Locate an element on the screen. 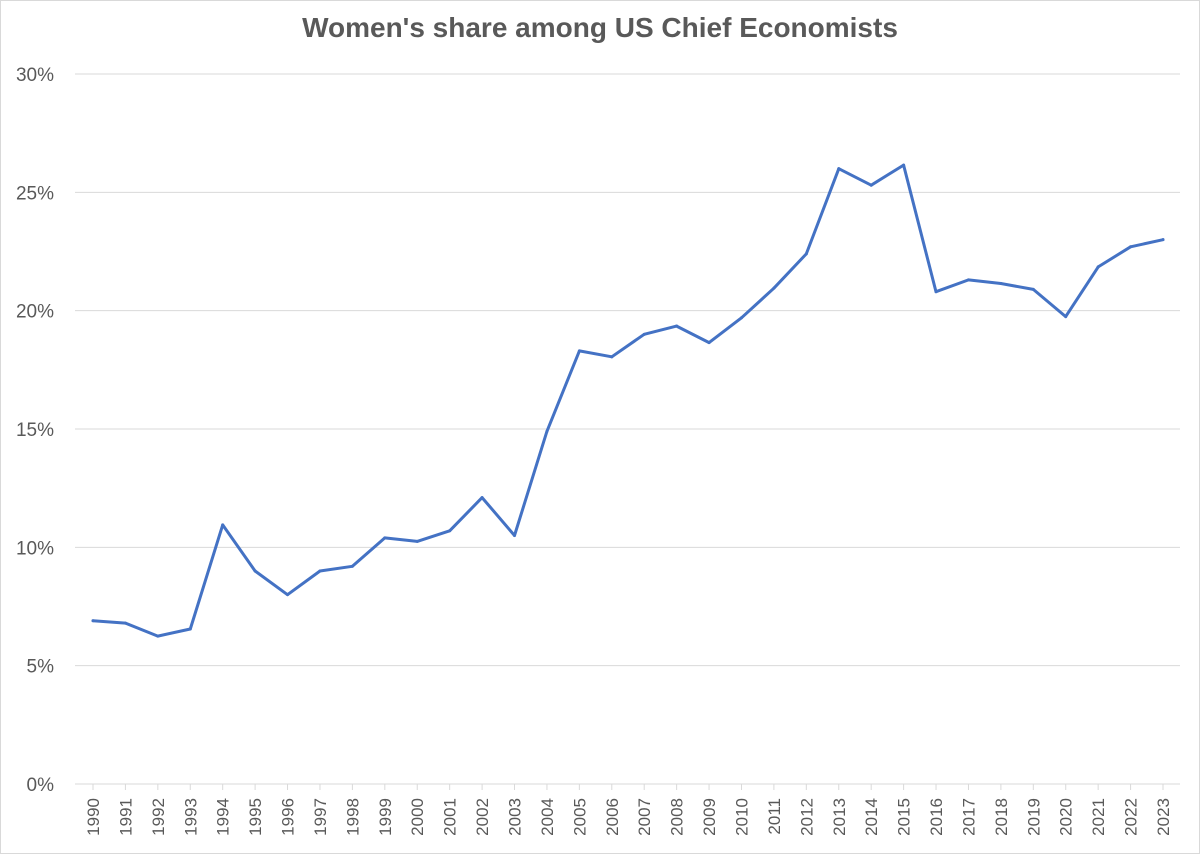  x-tick-label: 1998 is located at coordinates (352, 817).